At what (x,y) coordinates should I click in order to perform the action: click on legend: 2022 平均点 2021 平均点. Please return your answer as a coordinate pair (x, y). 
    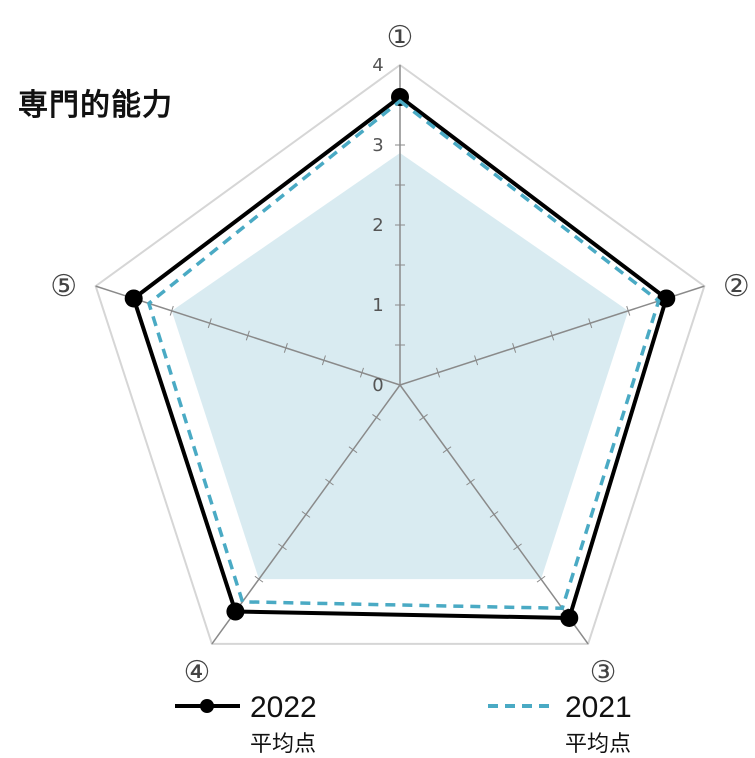
    Looking at the image, I should click on (403, 724).